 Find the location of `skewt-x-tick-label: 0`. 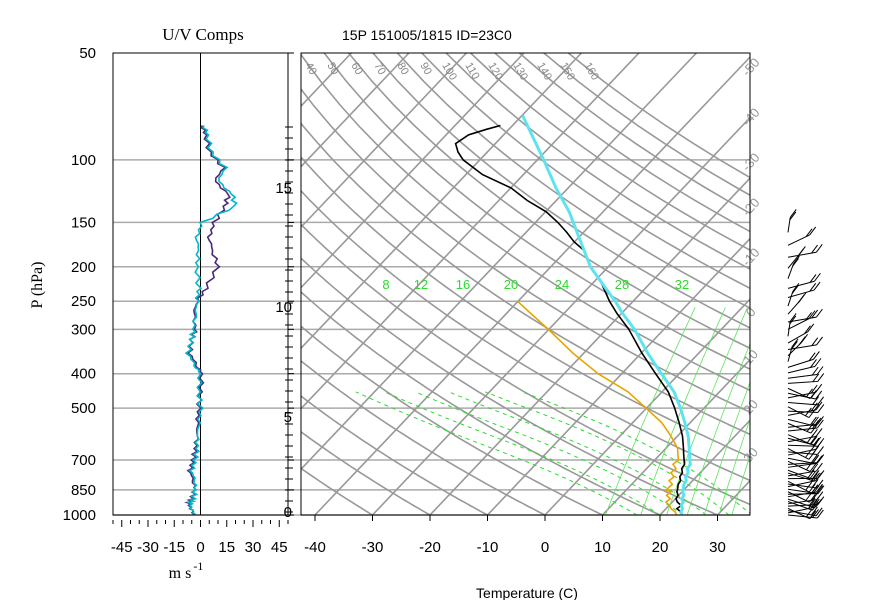

skewt-x-tick-label: 0 is located at coordinates (545, 547).